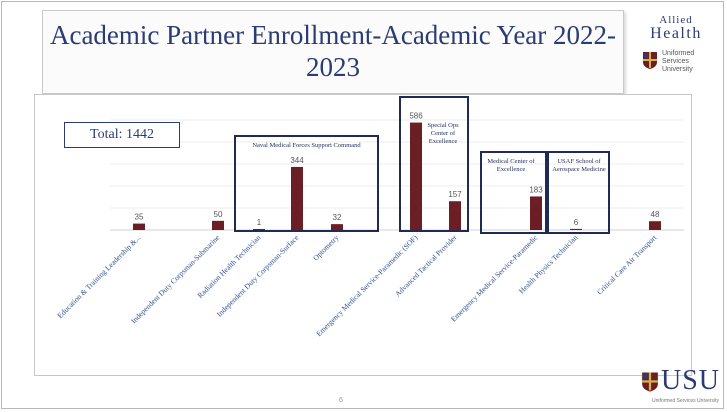 The image size is (727, 412). I want to click on logo-allied-text: Allied, so click(676, 20).